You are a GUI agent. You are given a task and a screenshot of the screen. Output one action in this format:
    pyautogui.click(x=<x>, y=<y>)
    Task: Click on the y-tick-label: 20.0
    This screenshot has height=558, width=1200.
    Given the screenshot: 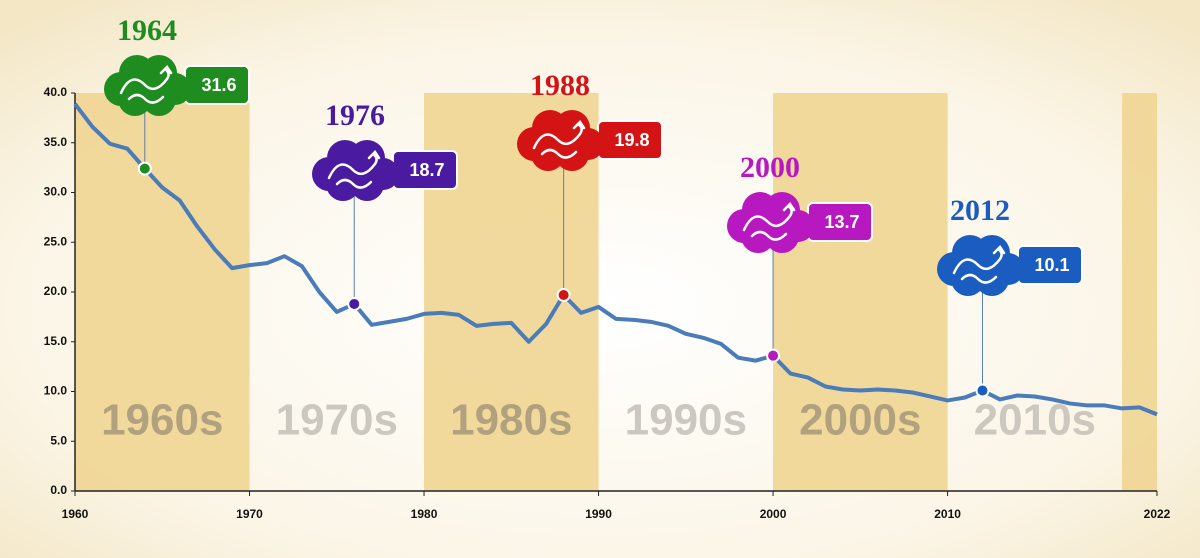 What is the action you would take?
    pyautogui.click(x=56, y=291)
    